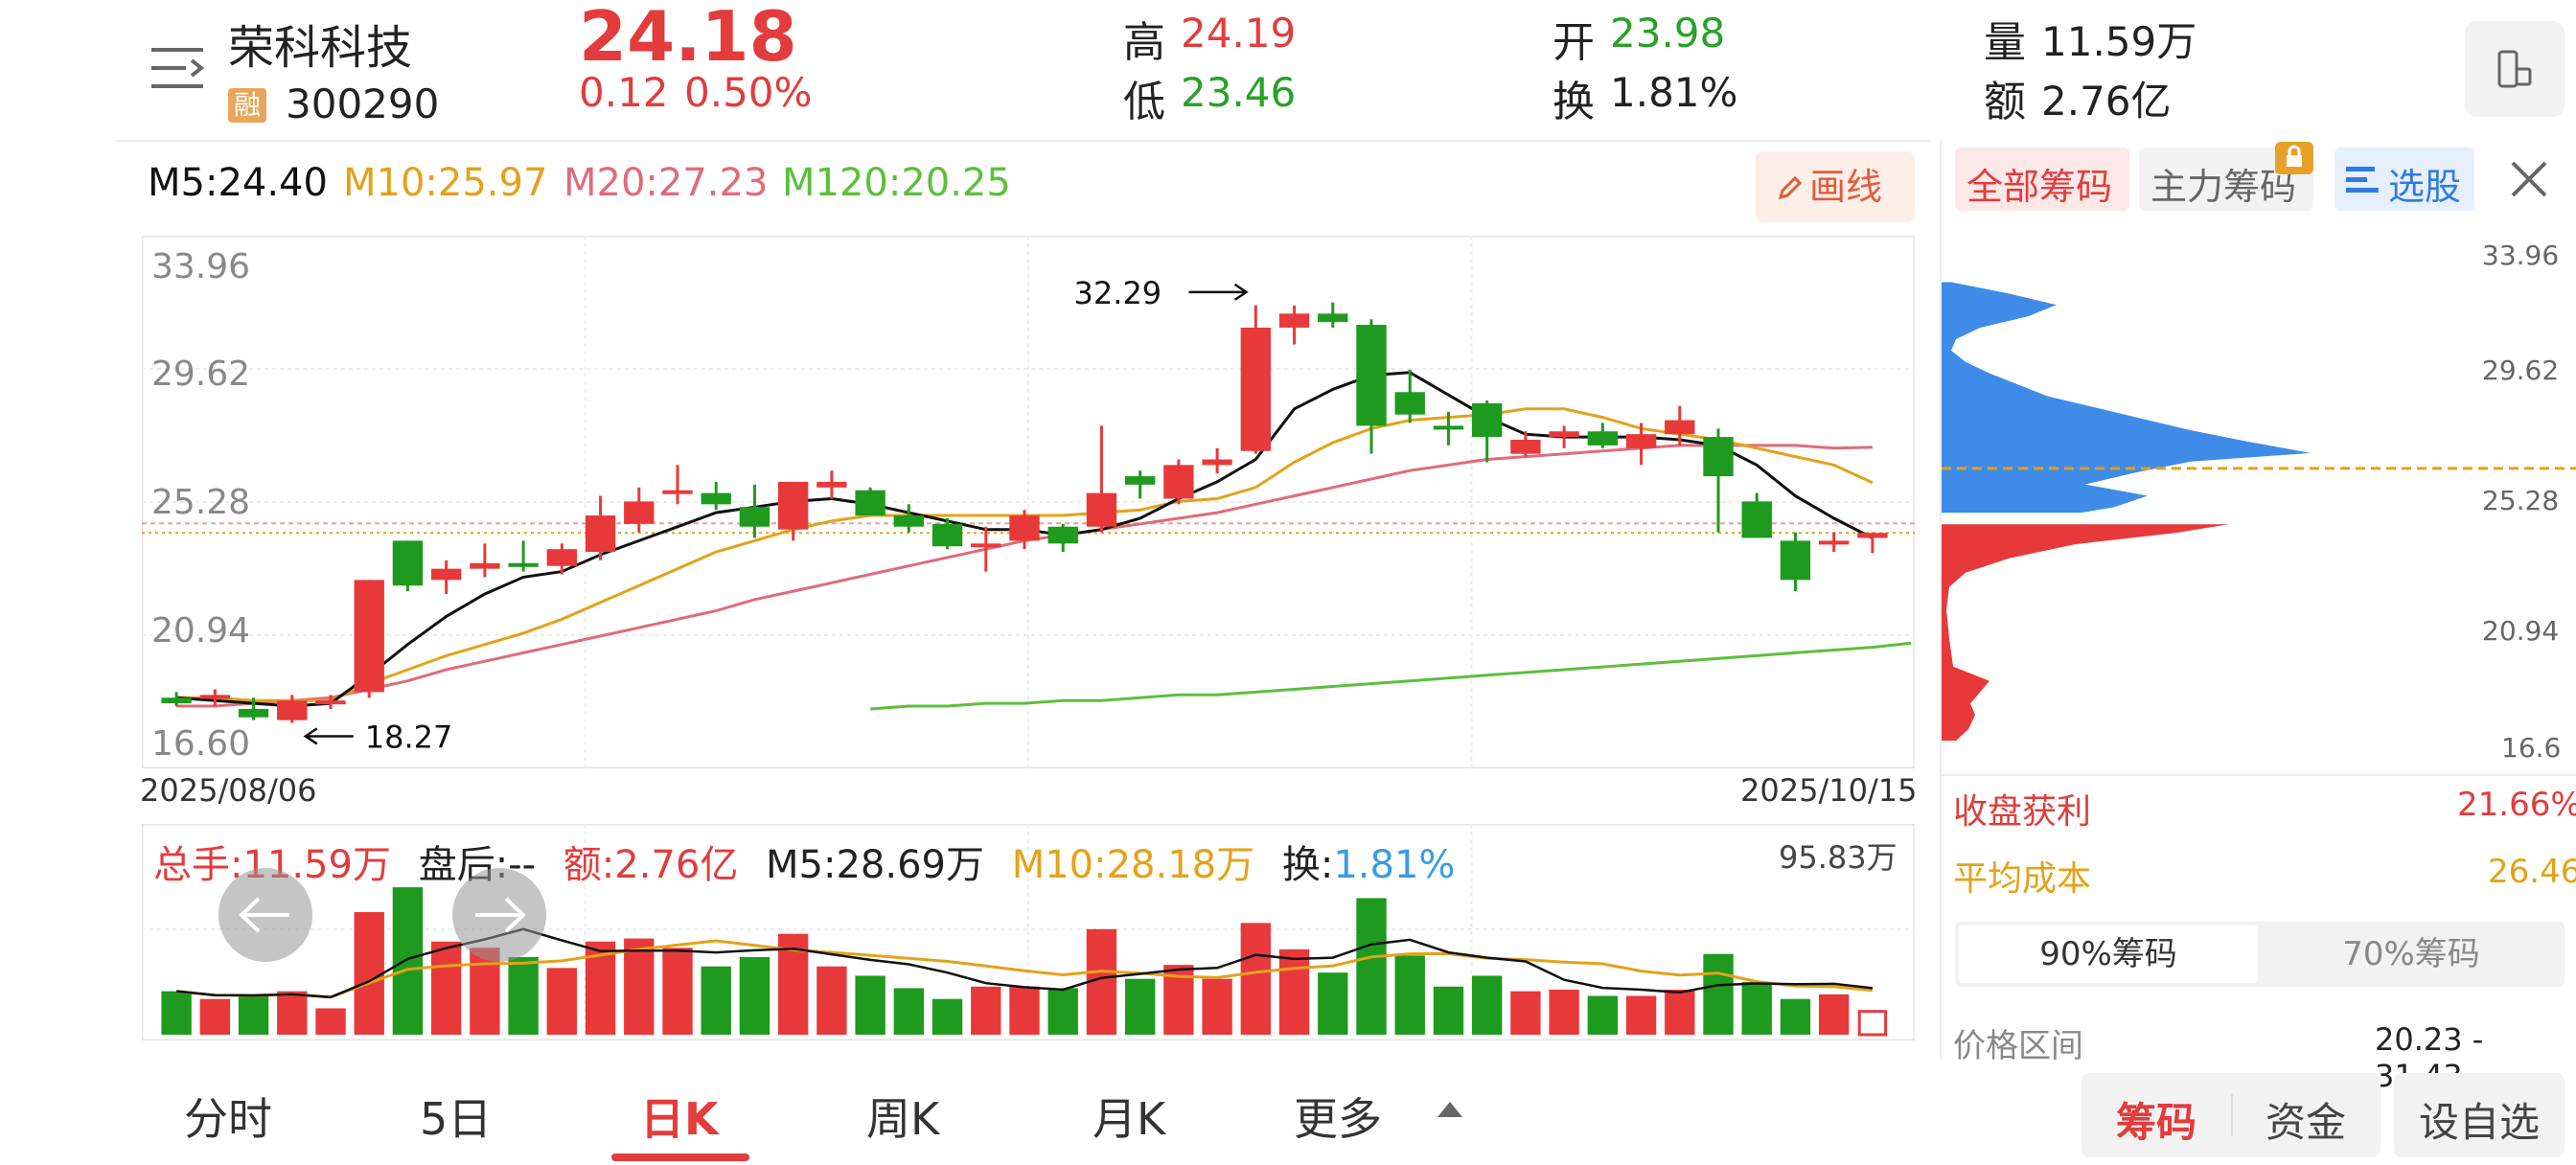 Image resolution: width=2576 pixels, height=1165 pixels. What do you see at coordinates (201, 374) in the screenshot?
I see `price-axis-label: 29.62` at bounding box center [201, 374].